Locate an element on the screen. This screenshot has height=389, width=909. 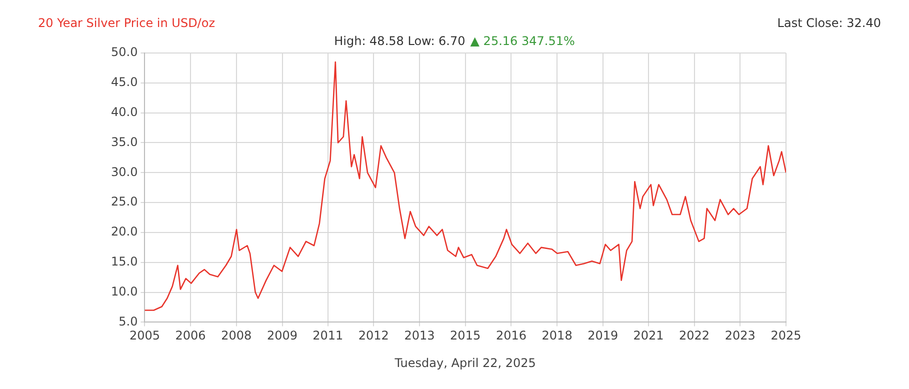
x-tick-label: 2008 is located at coordinates (236, 335).